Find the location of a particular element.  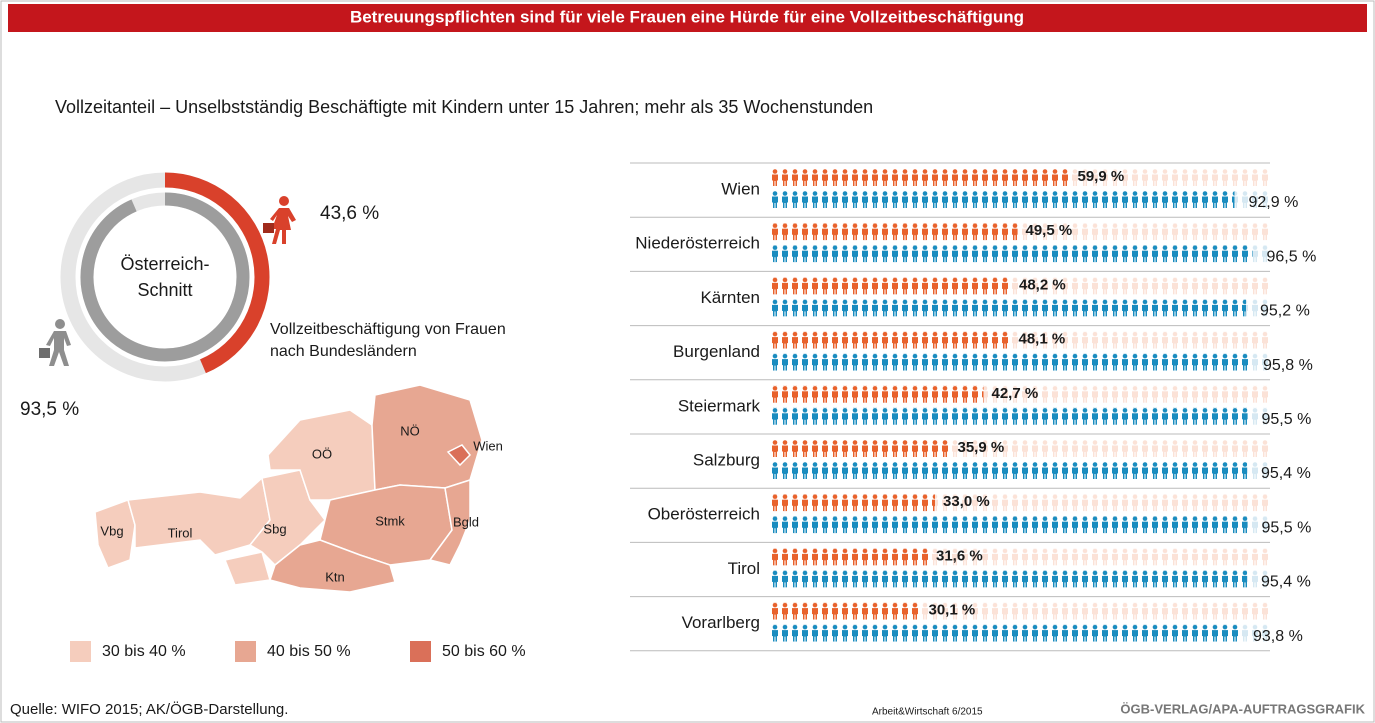

man-icon is located at coordinates (55, 342).